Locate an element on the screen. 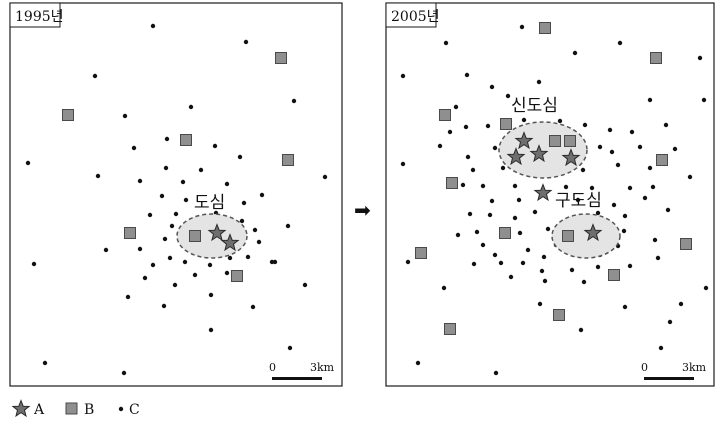 The width and height of the screenshot is (722, 423). center-label-old-downtown: 구도심 is located at coordinates (578, 201).